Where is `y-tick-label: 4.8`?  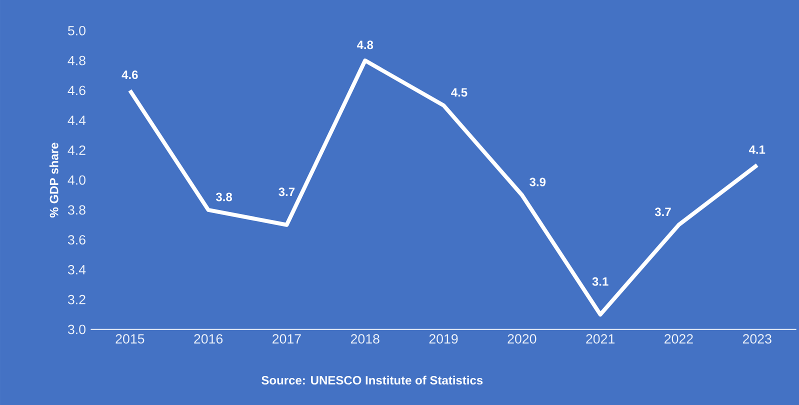
y-tick-label: 4.8 is located at coordinates (77, 61).